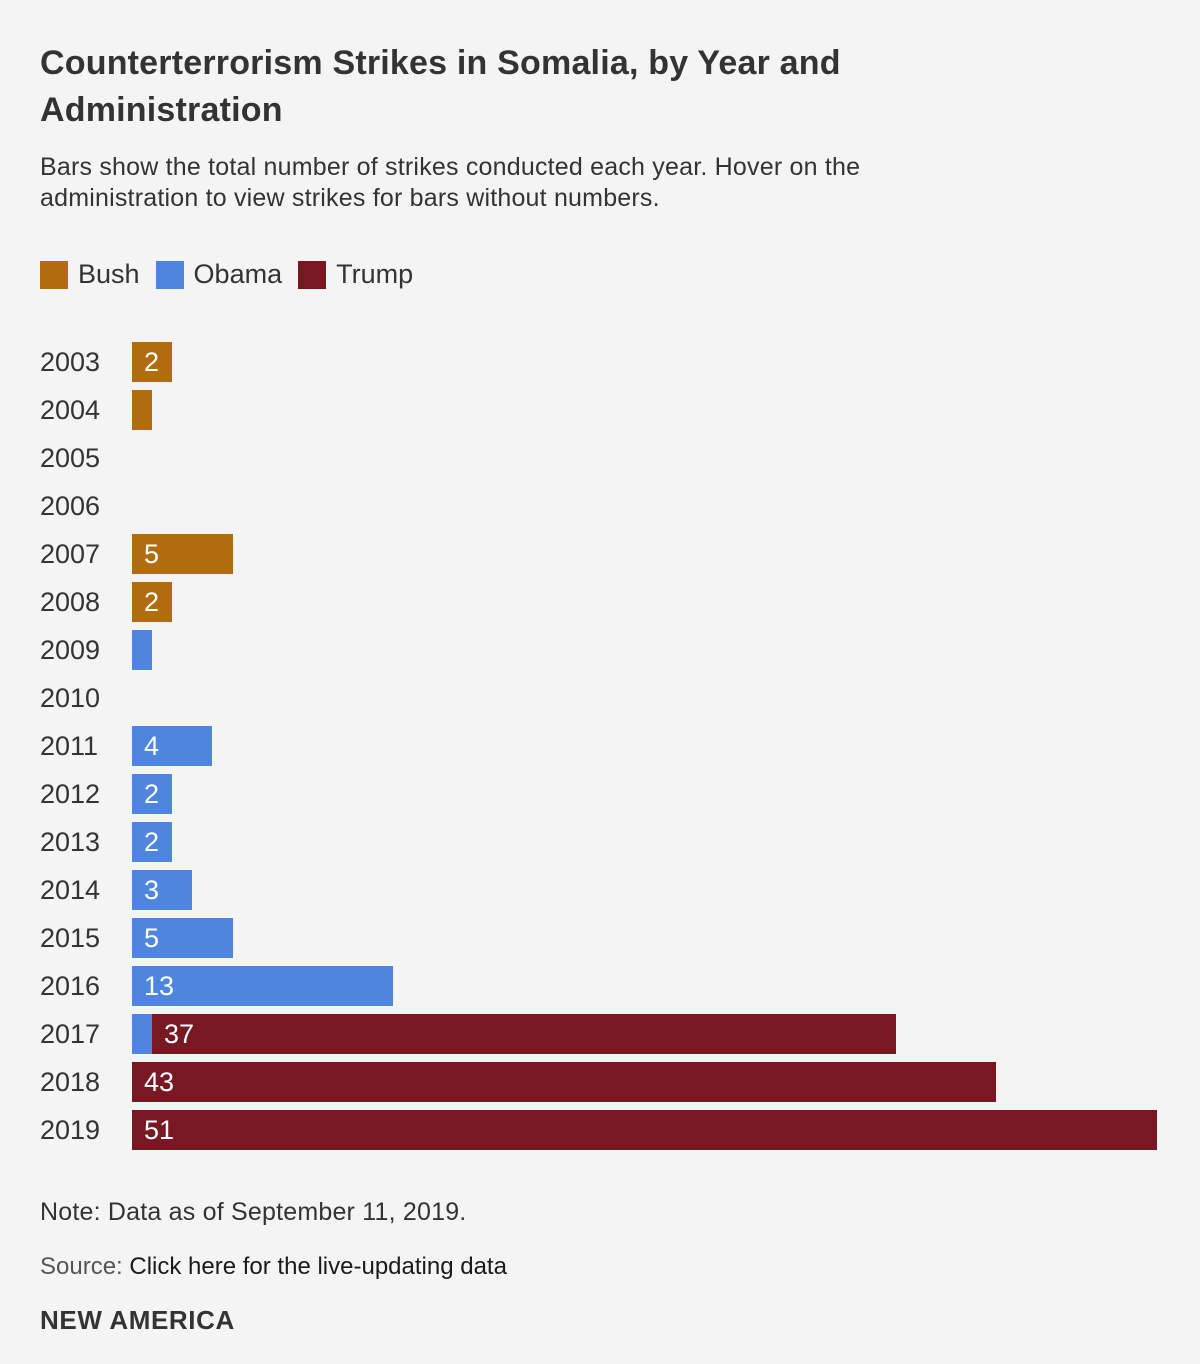  I want to click on bar-track-2013: 2, so click(646, 842).